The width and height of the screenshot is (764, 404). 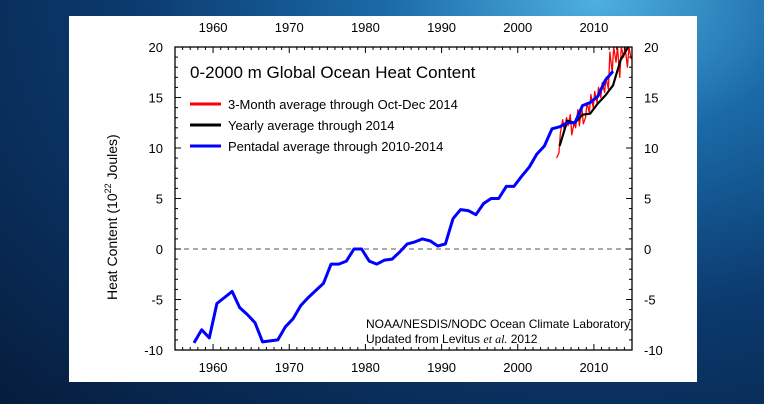 I want to click on x-tick-label-bottom: 1970, so click(x=289, y=367).